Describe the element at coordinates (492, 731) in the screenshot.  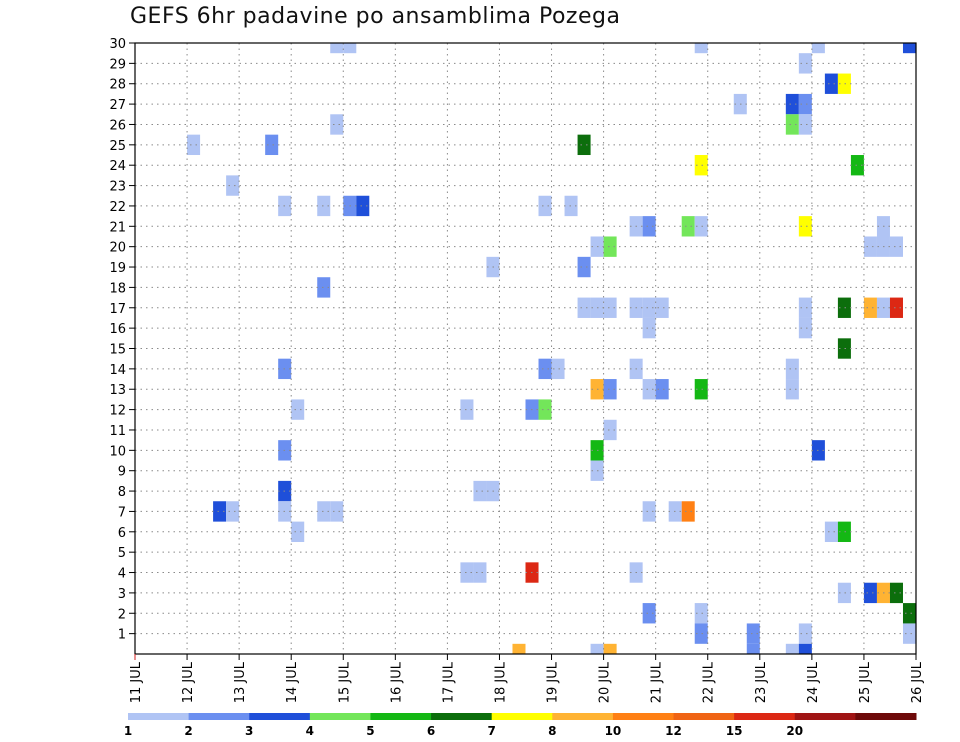
I see `legend-label: 7` at that location.